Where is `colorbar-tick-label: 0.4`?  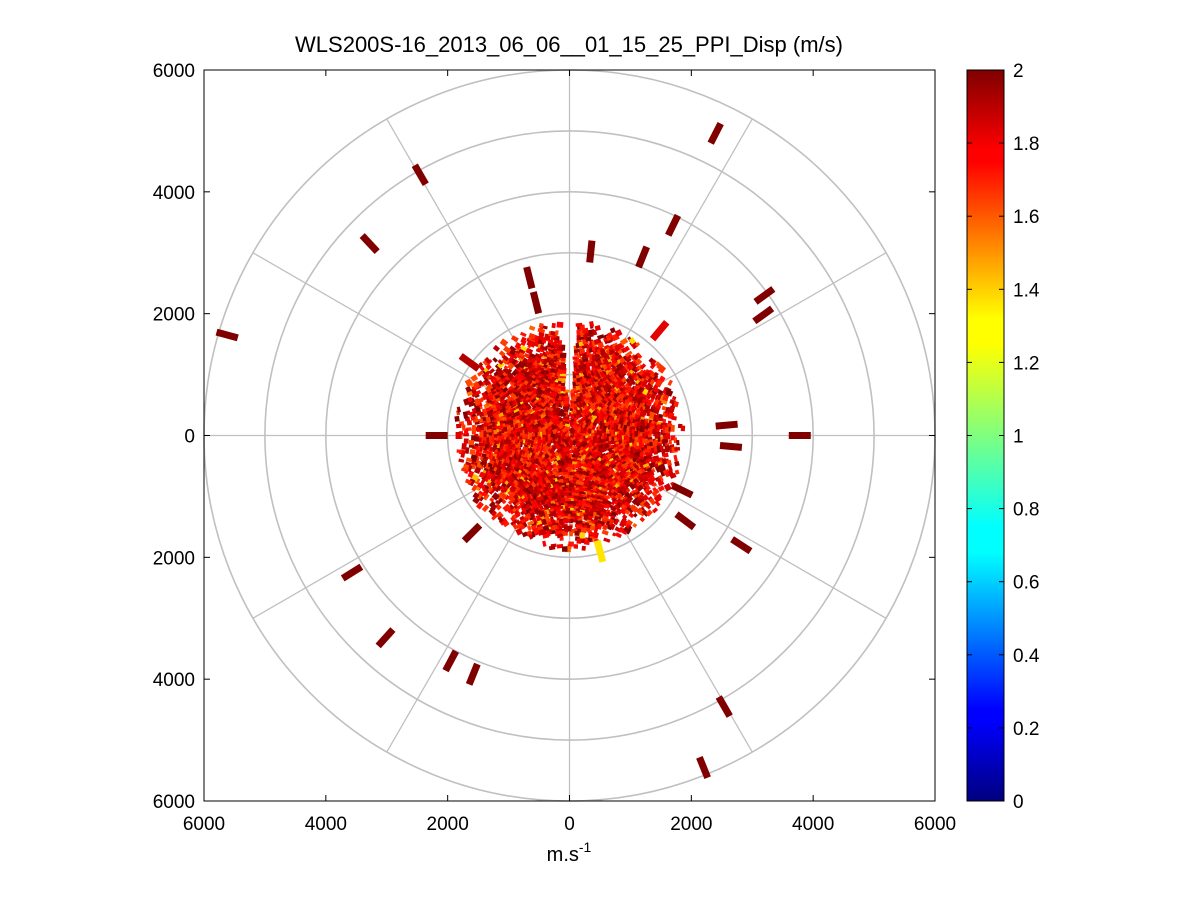
colorbar-tick-label: 0.4 is located at coordinates (1026, 656).